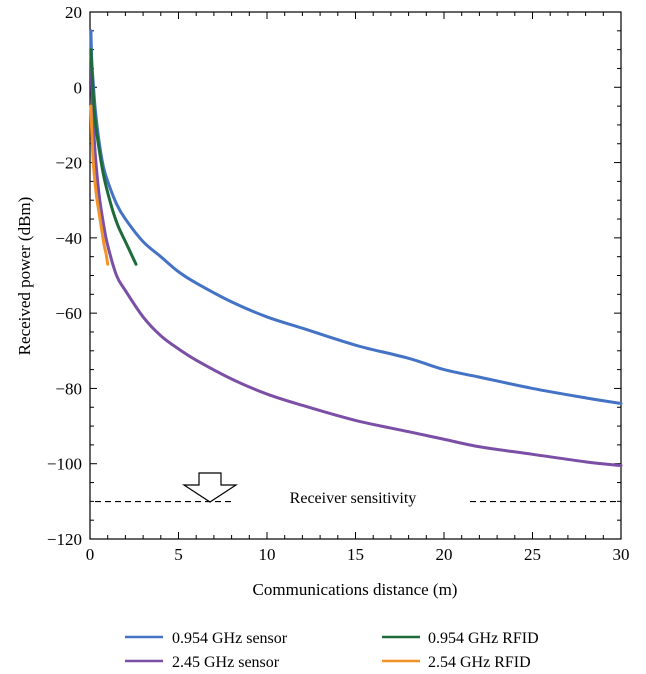 The height and width of the screenshot is (674, 646). What do you see at coordinates (68, 388) in the screenshot?
I see `y-tick-label: −80` at bounding box center [68, 388].